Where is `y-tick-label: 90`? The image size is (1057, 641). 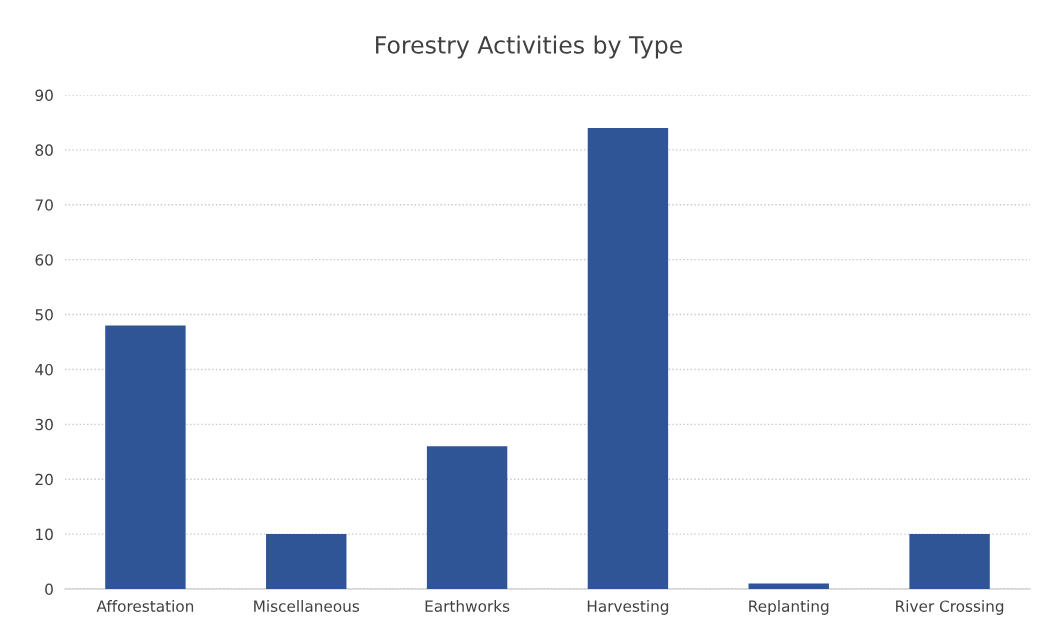 y-tick-label: 90 is located at coordinates (44, 95).